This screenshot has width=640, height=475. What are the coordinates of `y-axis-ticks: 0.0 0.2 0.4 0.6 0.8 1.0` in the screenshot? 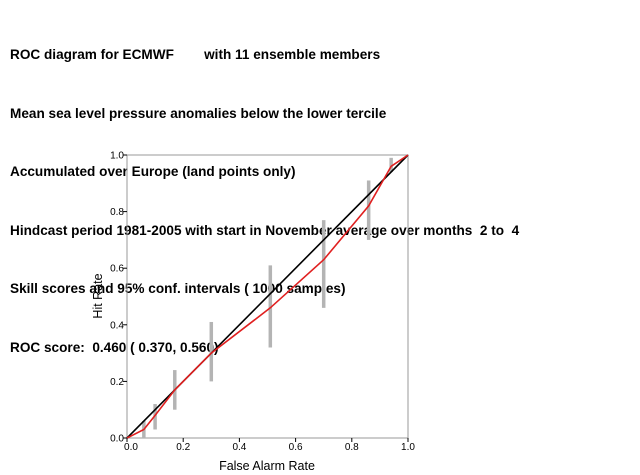 It's located at (118, 298).